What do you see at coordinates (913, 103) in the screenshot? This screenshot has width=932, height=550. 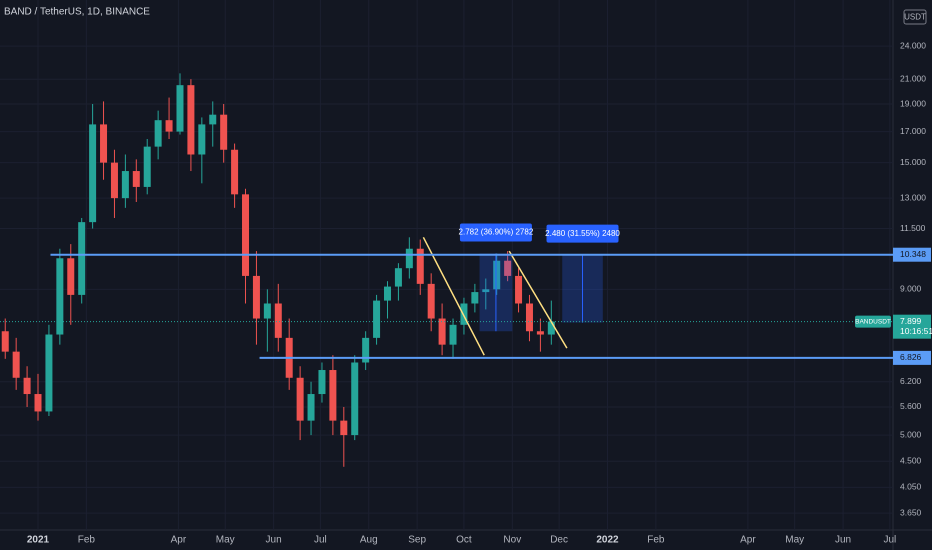 I see `y-tick-label: 19.000` at bounding box center [913, 103].